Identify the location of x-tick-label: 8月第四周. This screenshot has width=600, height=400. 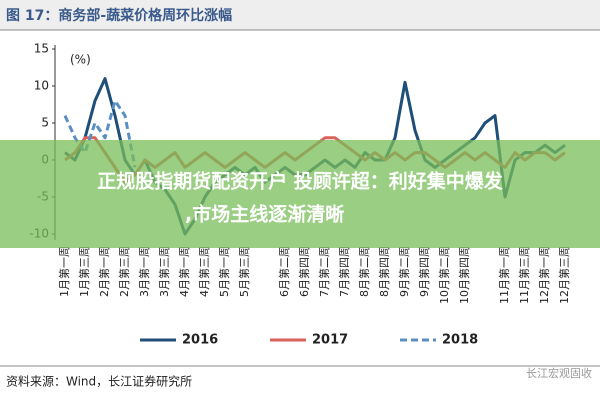
(384, 271).